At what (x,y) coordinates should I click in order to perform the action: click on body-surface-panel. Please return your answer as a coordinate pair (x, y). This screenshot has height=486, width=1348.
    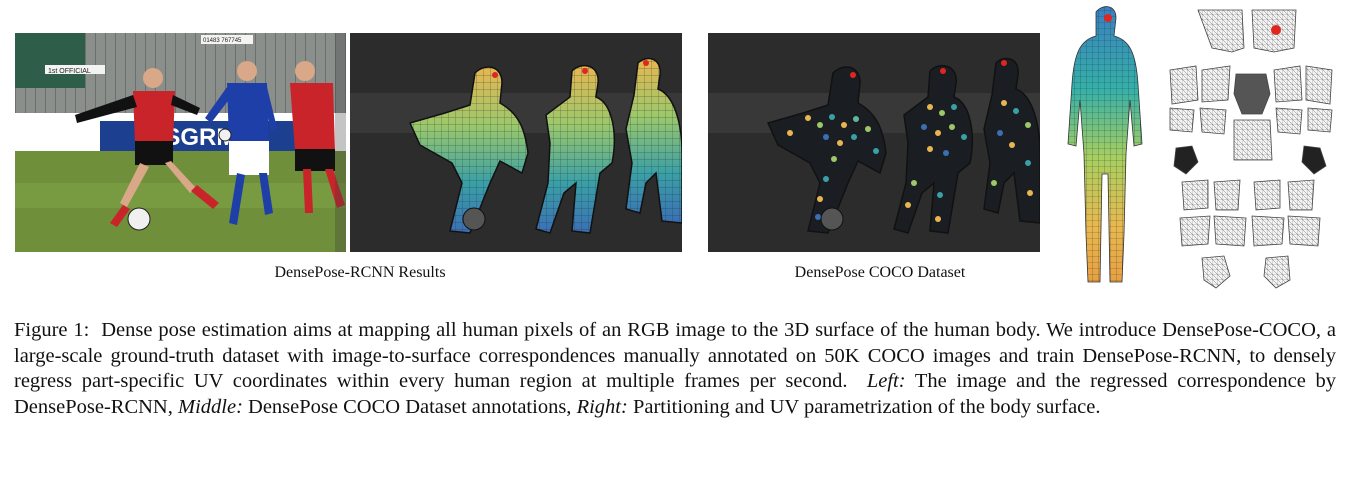
    Looking at the image, I should click on (1105, 147).